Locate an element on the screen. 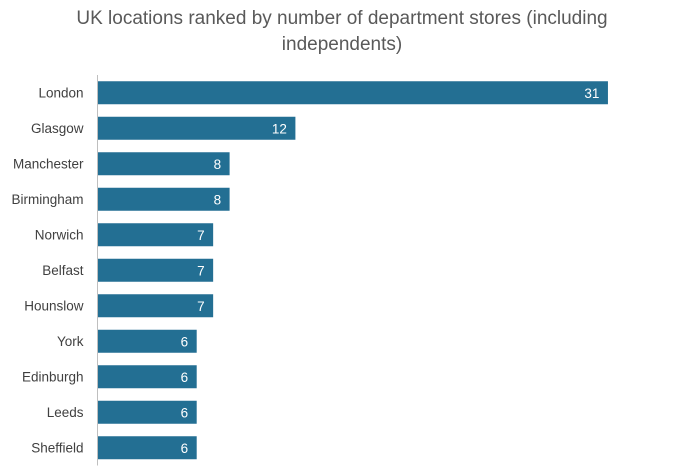  bar-hounslow is located at coordinates (156, 306).